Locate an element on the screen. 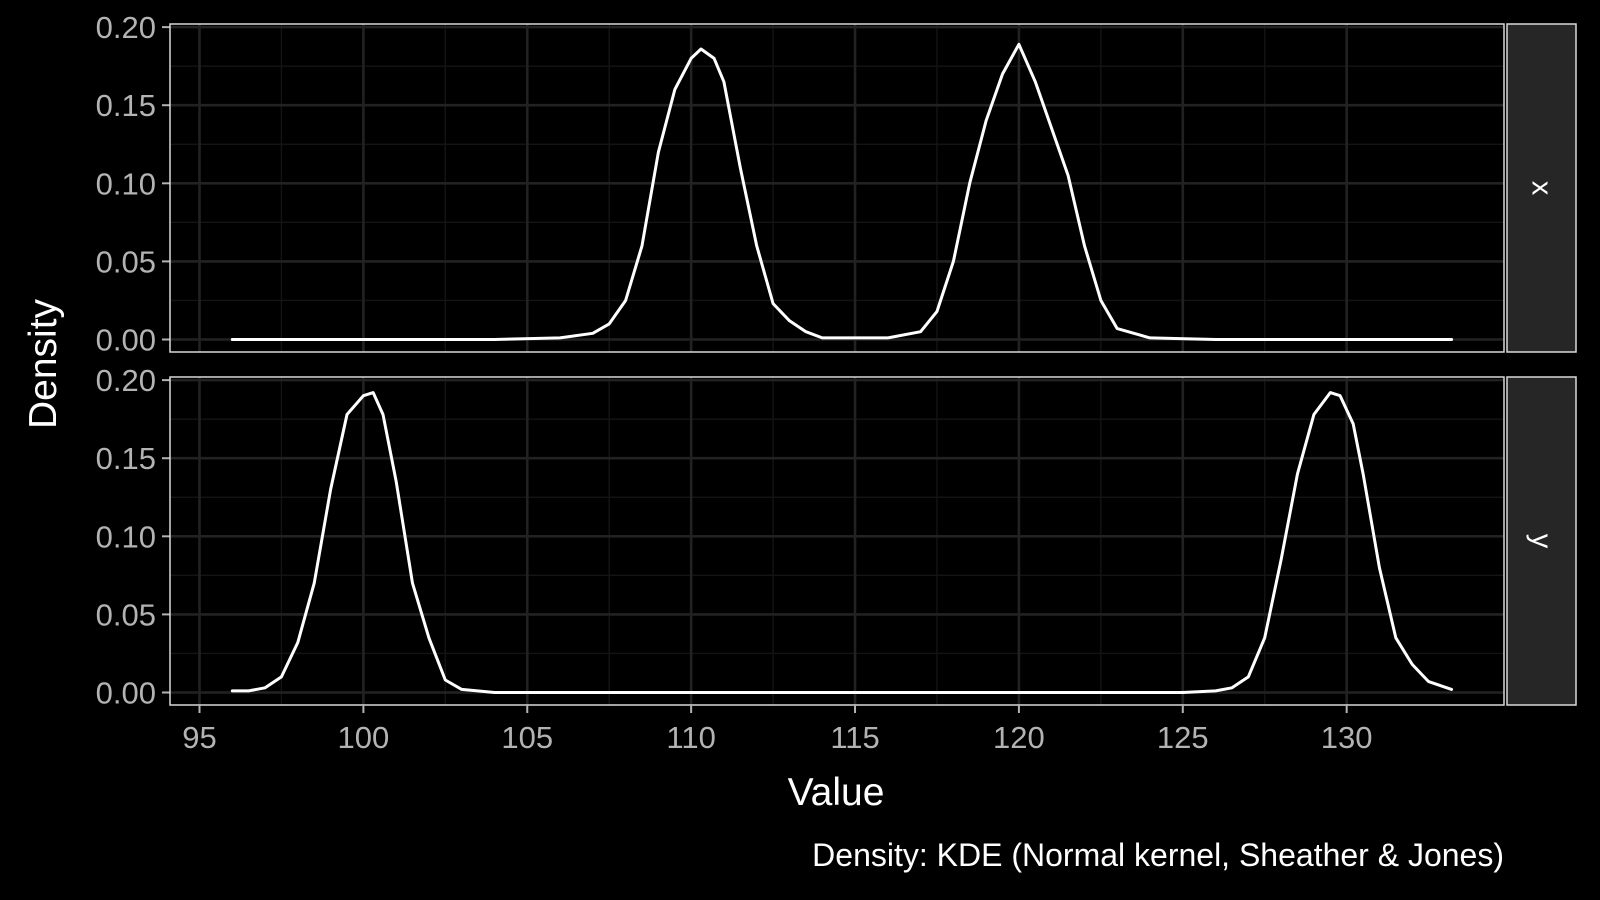 The height and width of the screenshot is (900, 1600). x-tick-label: 105 is located at coordinates (527, 737).